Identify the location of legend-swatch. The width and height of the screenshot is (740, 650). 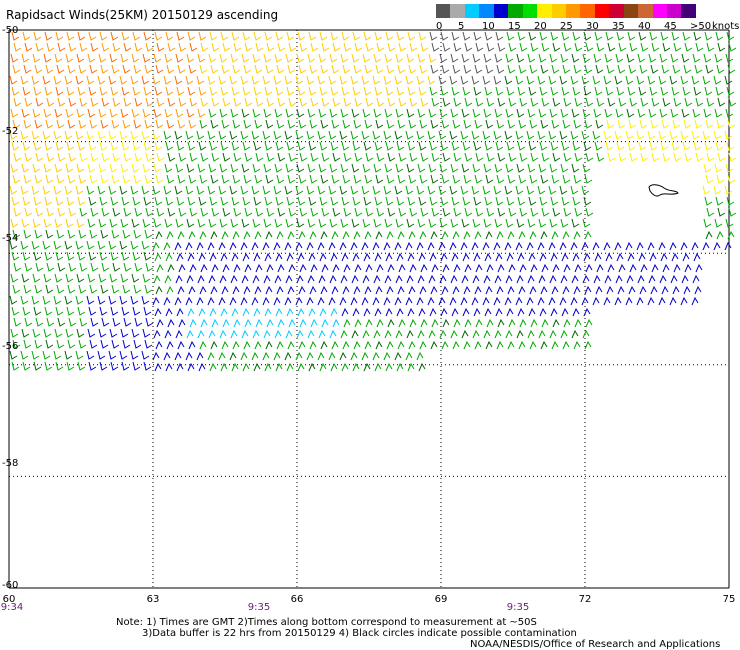
(631, 11).